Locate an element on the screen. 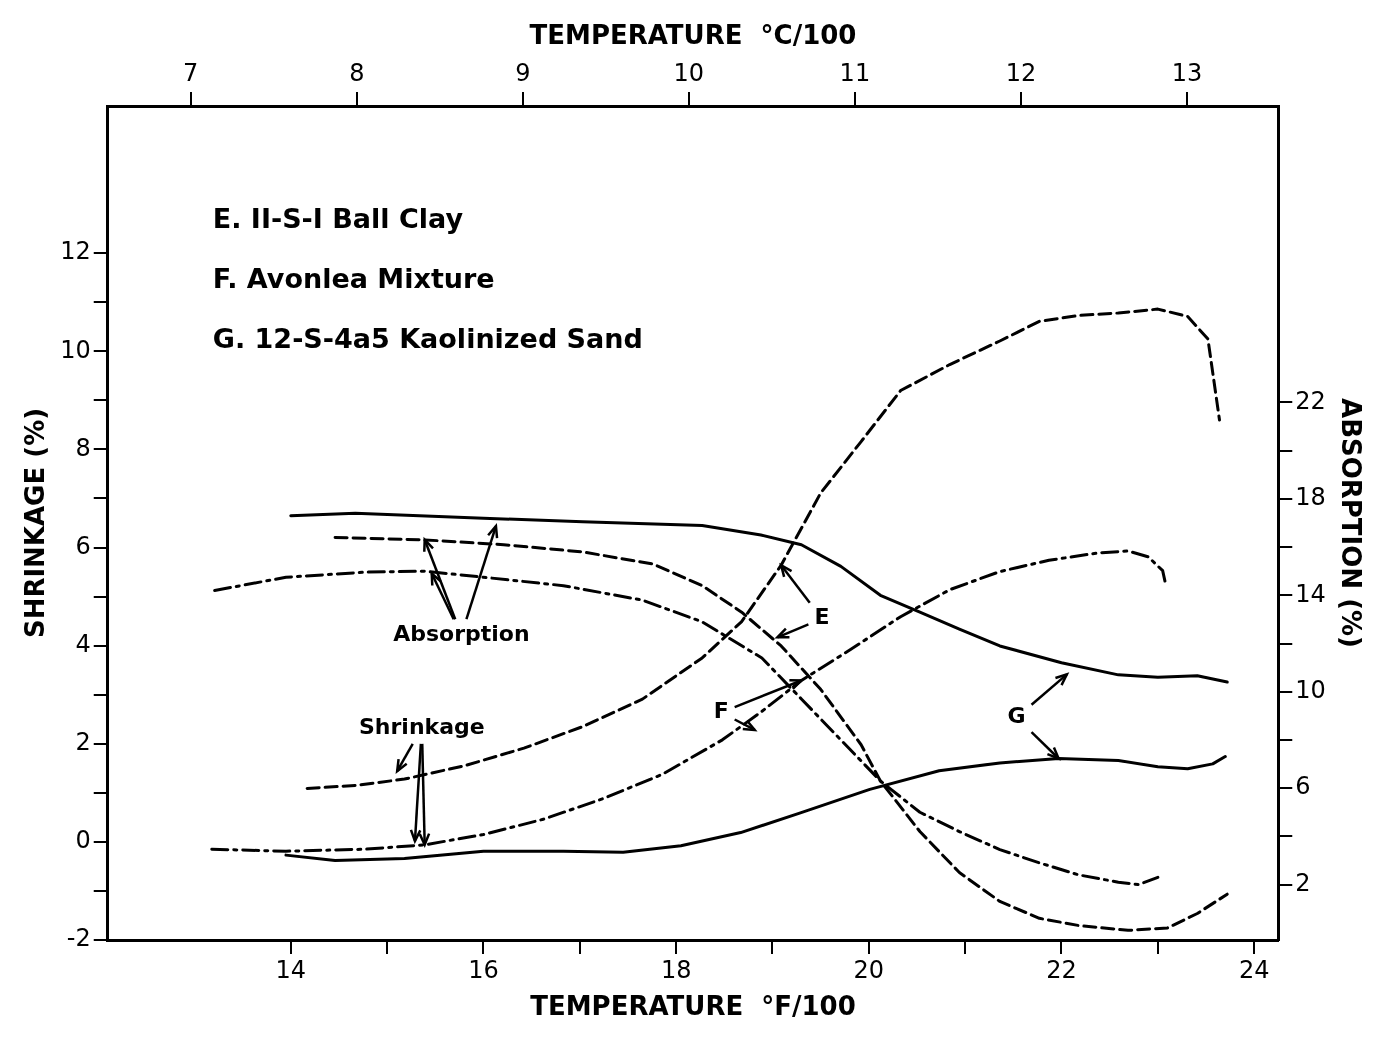  x-tick-label: 20 is located at coordinates (869, 969).